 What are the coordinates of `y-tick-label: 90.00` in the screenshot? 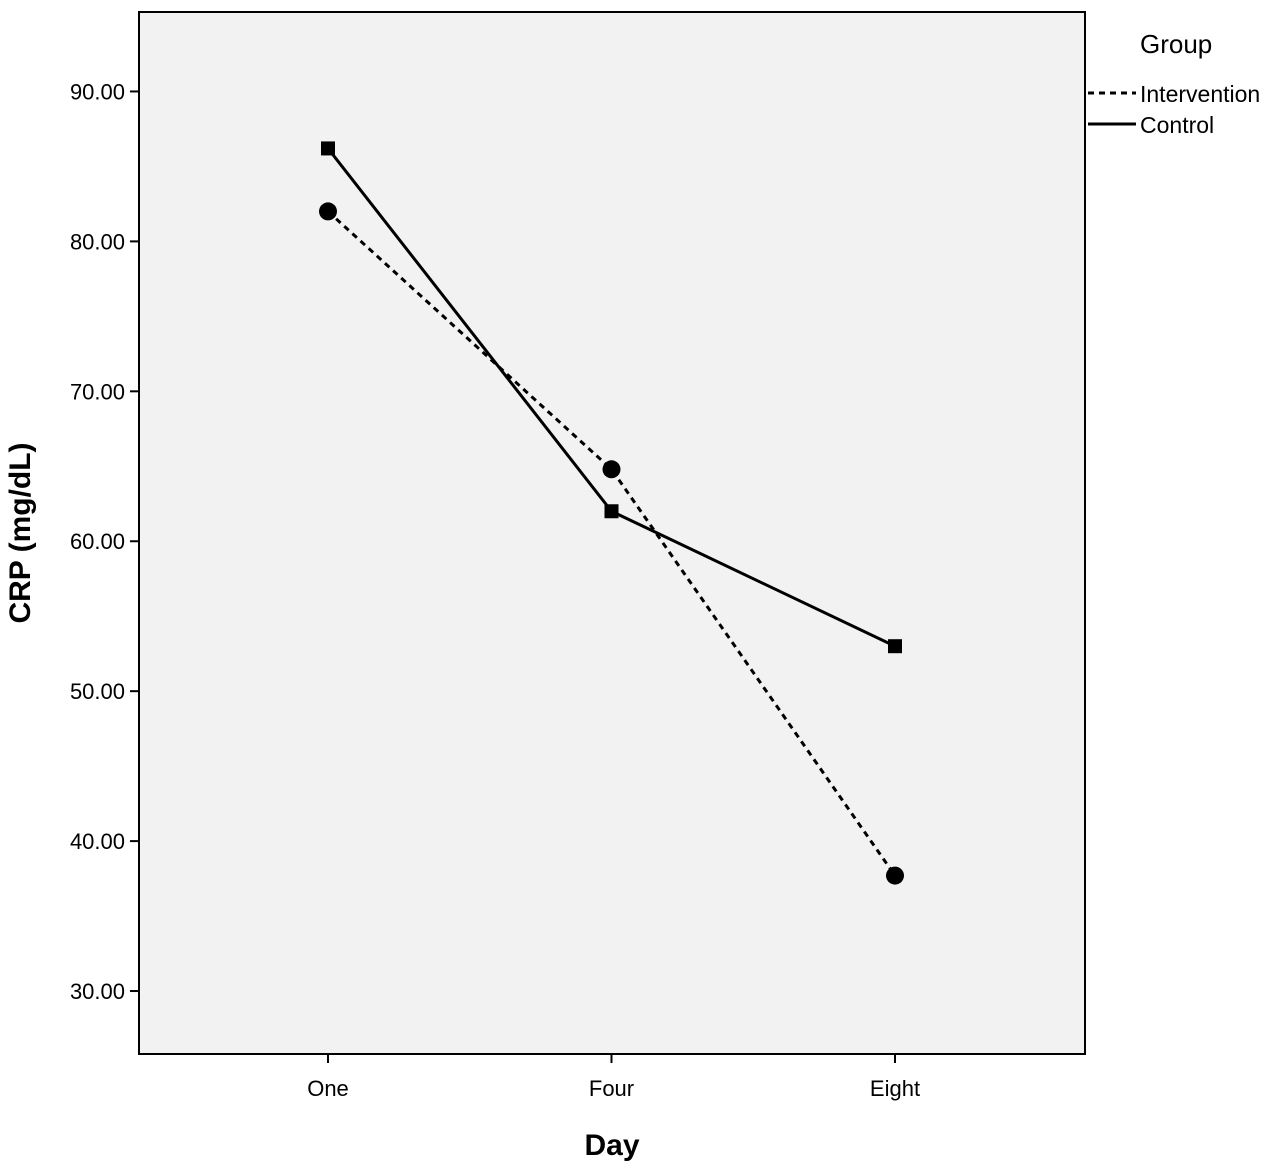 It's located at (97, 91).